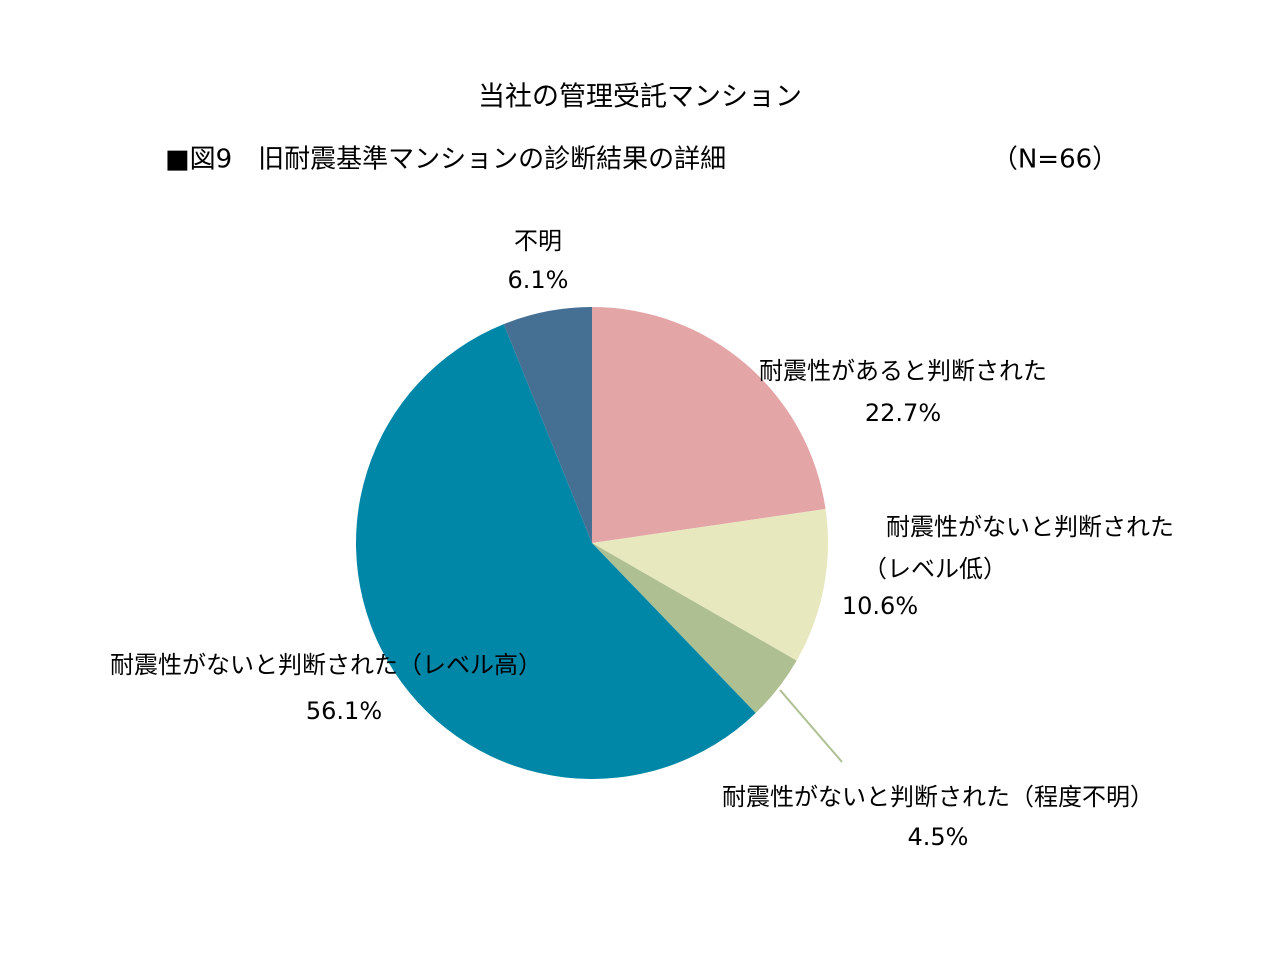 Image resolution: width=1280 pixels, height=960 pixels. What do you see at coordinates (344, 711) in the screenshot?
I see `value-label: 56.1%` at bounding box center [344, 711].